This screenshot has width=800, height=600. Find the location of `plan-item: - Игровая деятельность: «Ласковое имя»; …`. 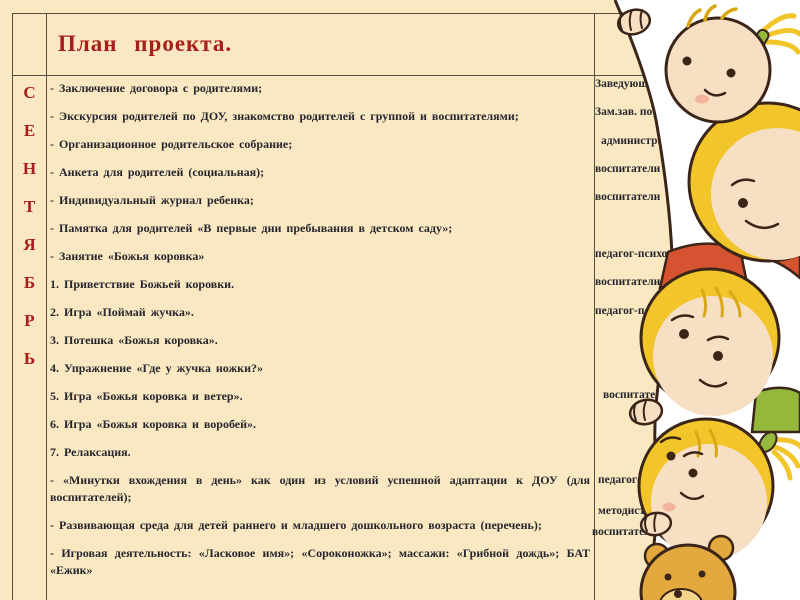

plan-item: - Игровая деятельность: «Ласковое имя»; … is located at coordinates (320, 561).